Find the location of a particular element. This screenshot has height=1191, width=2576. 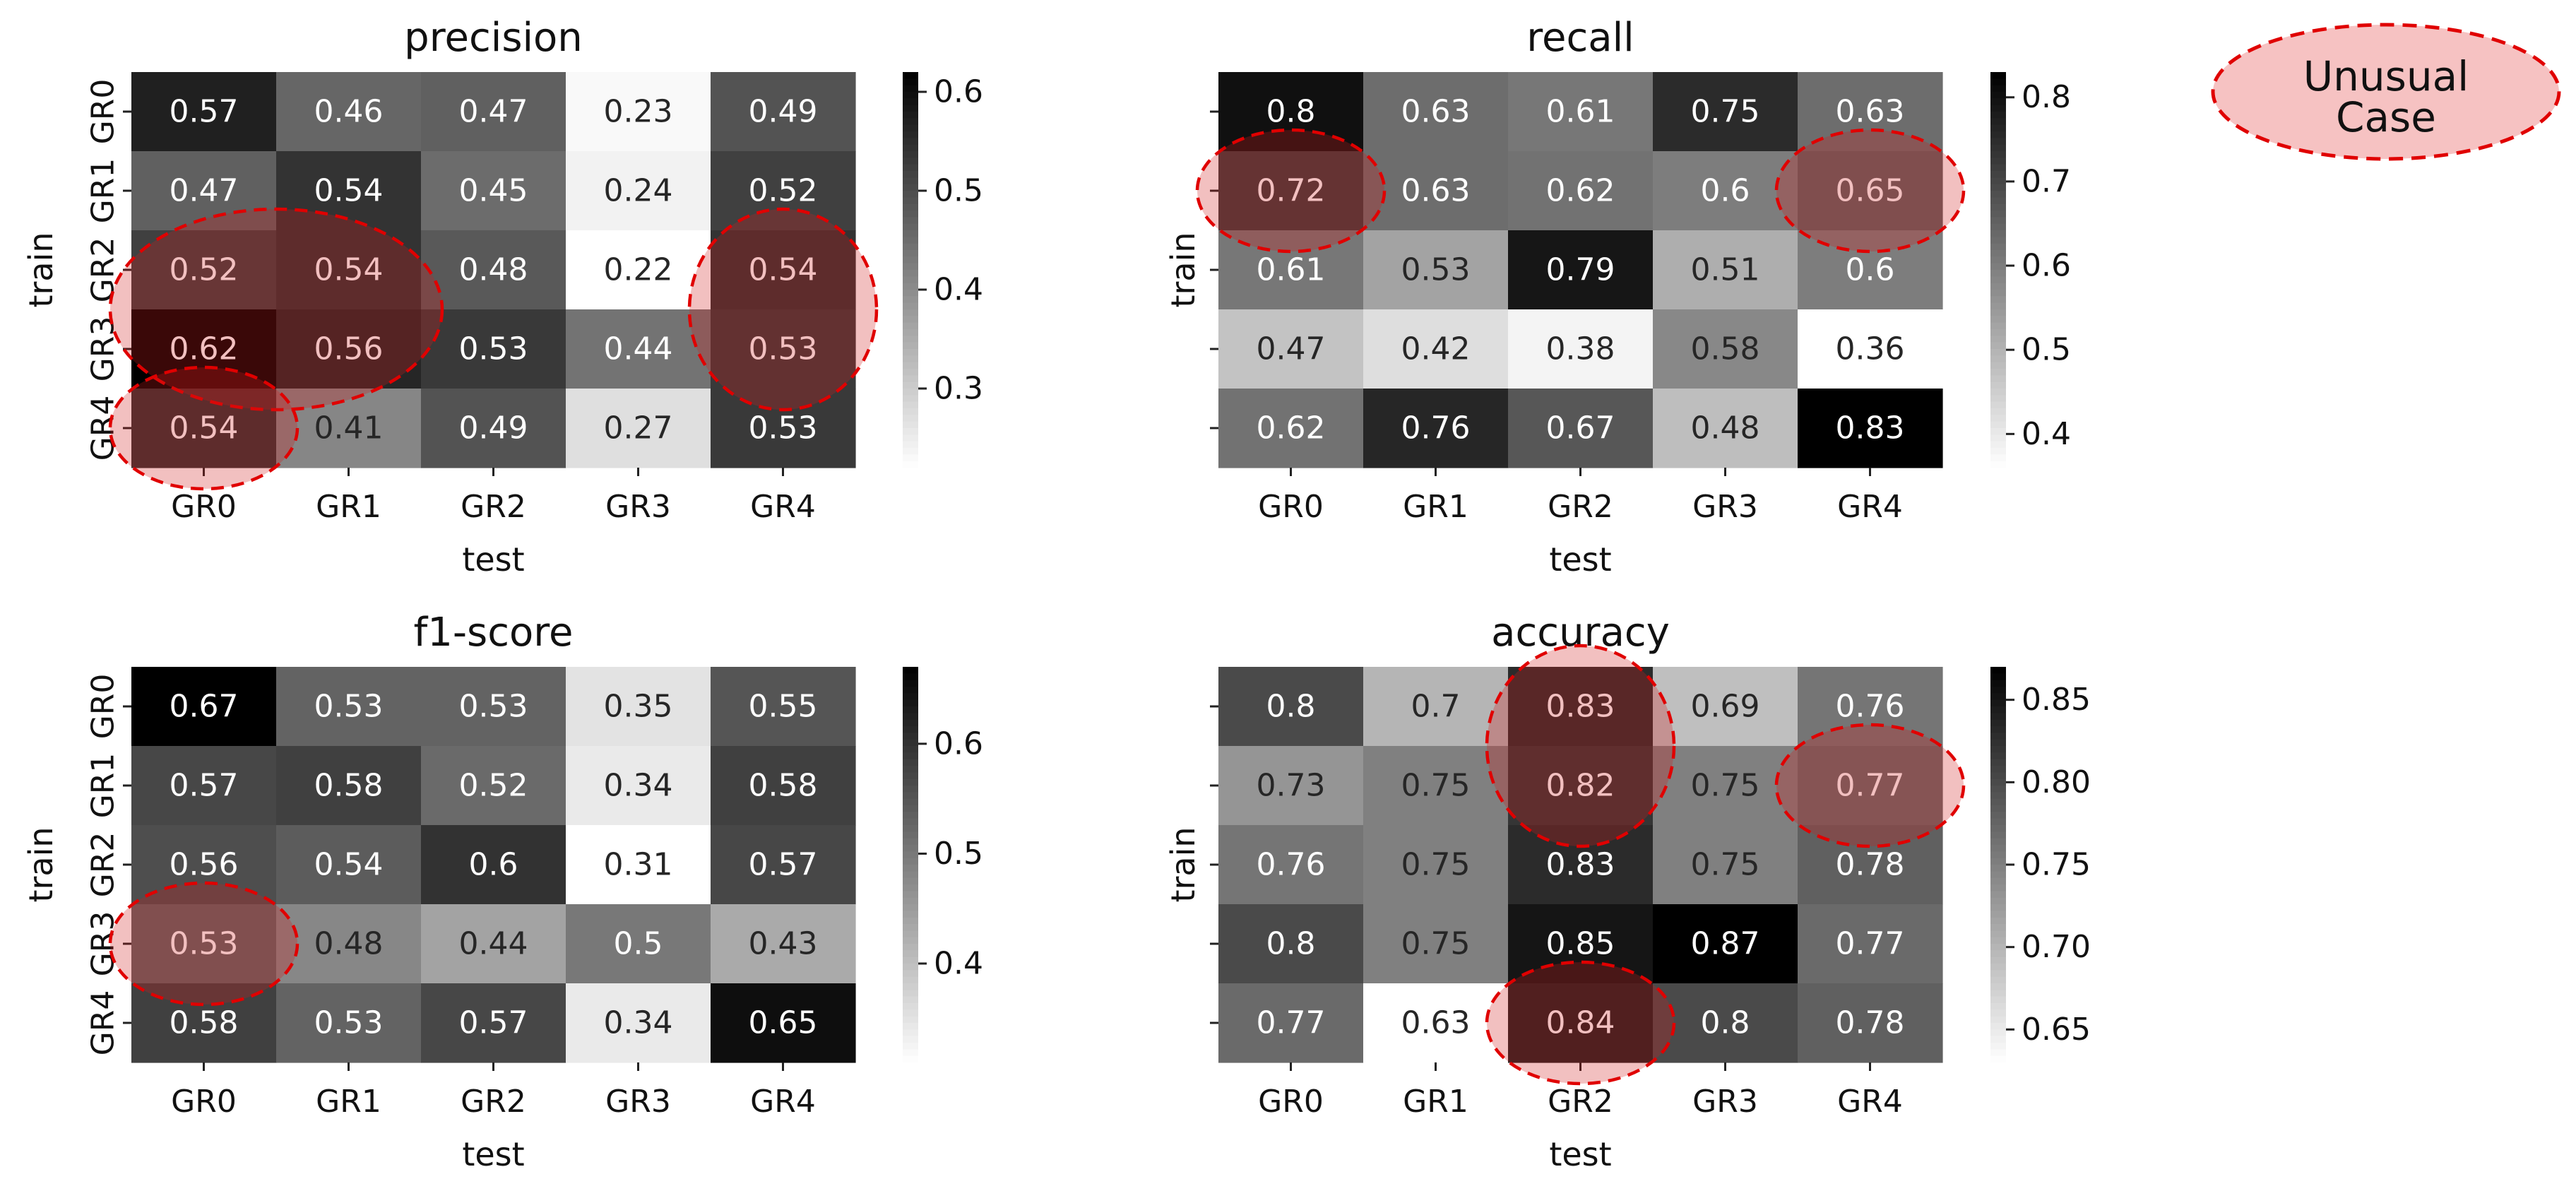

cell-value-label: 0.67 is located at coordinates (204, 707).